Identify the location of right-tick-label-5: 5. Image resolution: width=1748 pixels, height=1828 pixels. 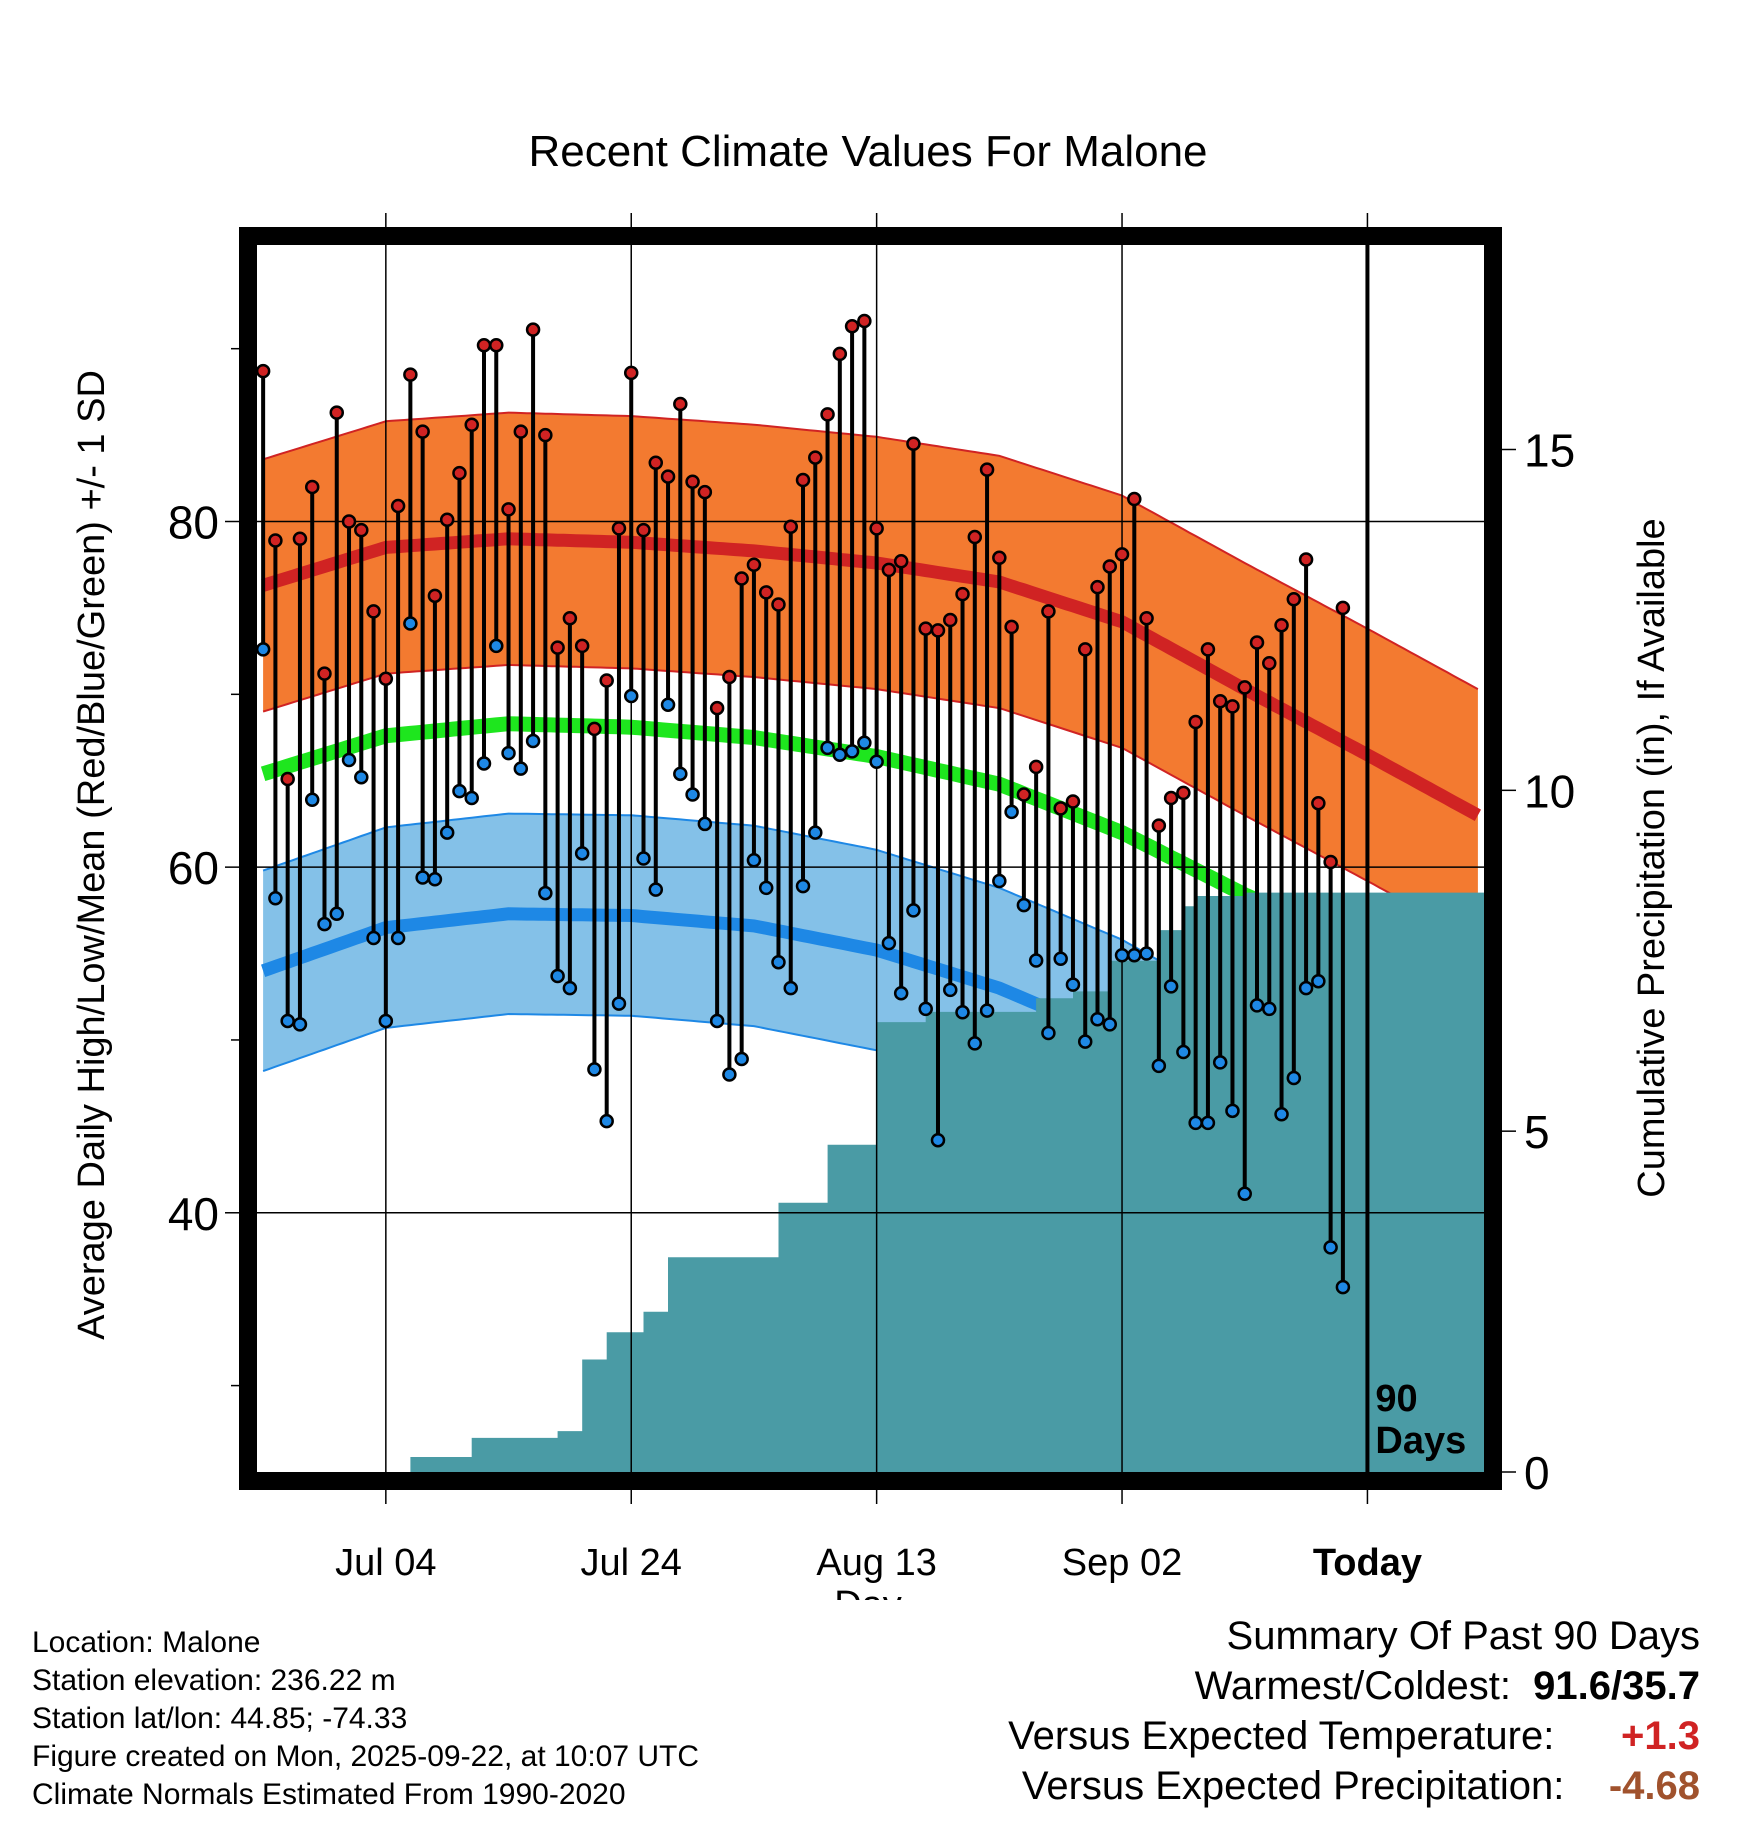
(1537, 1132).